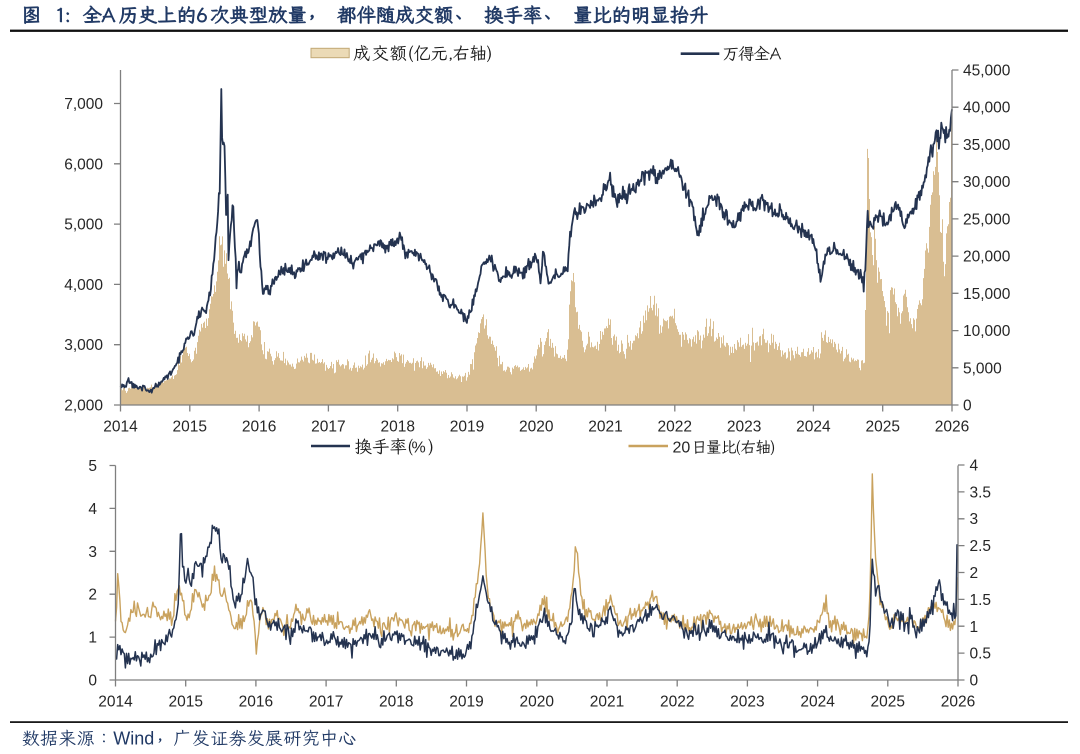 This screenshot has width=1080, height=754. What do you see at coordinates (92, 466) in the screenshot?
I see `svg-text: 5` at bounding box center [92, 466].